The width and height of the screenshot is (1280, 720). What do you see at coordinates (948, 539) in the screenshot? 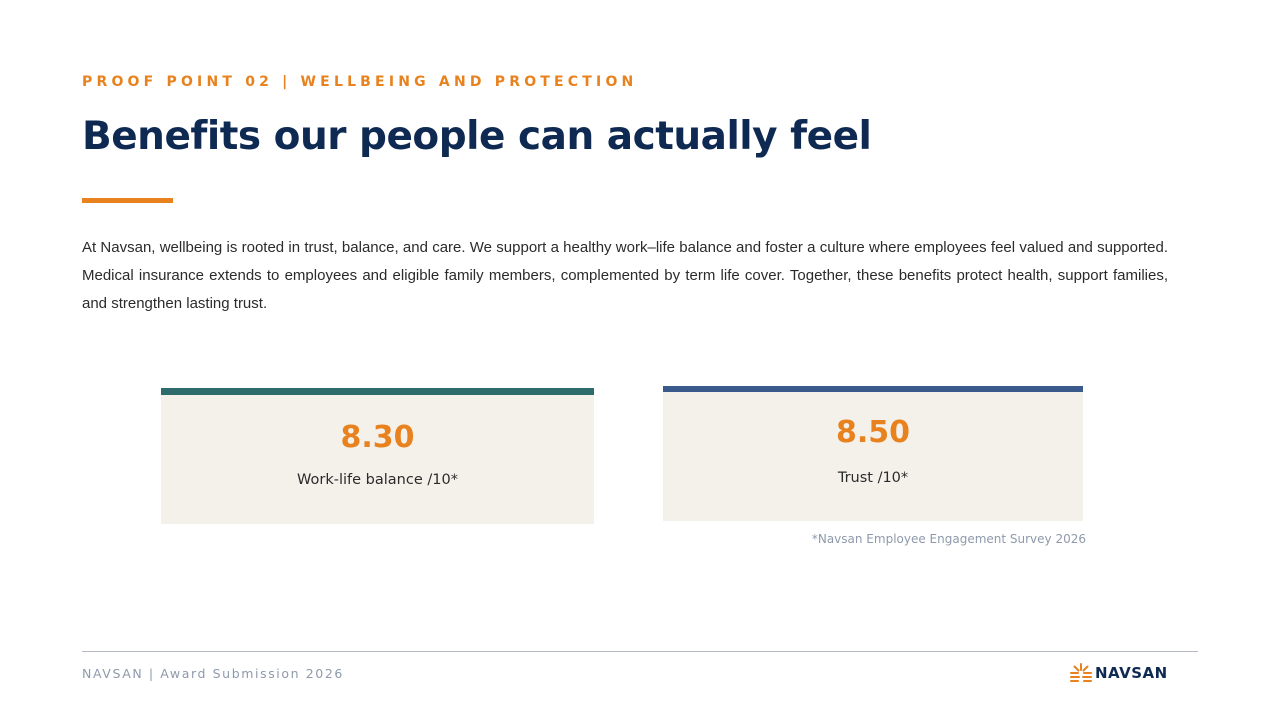
I see `survey-footnote: *Navsan Employee Engagement Survey 2026` at bounding box center [948, 539].